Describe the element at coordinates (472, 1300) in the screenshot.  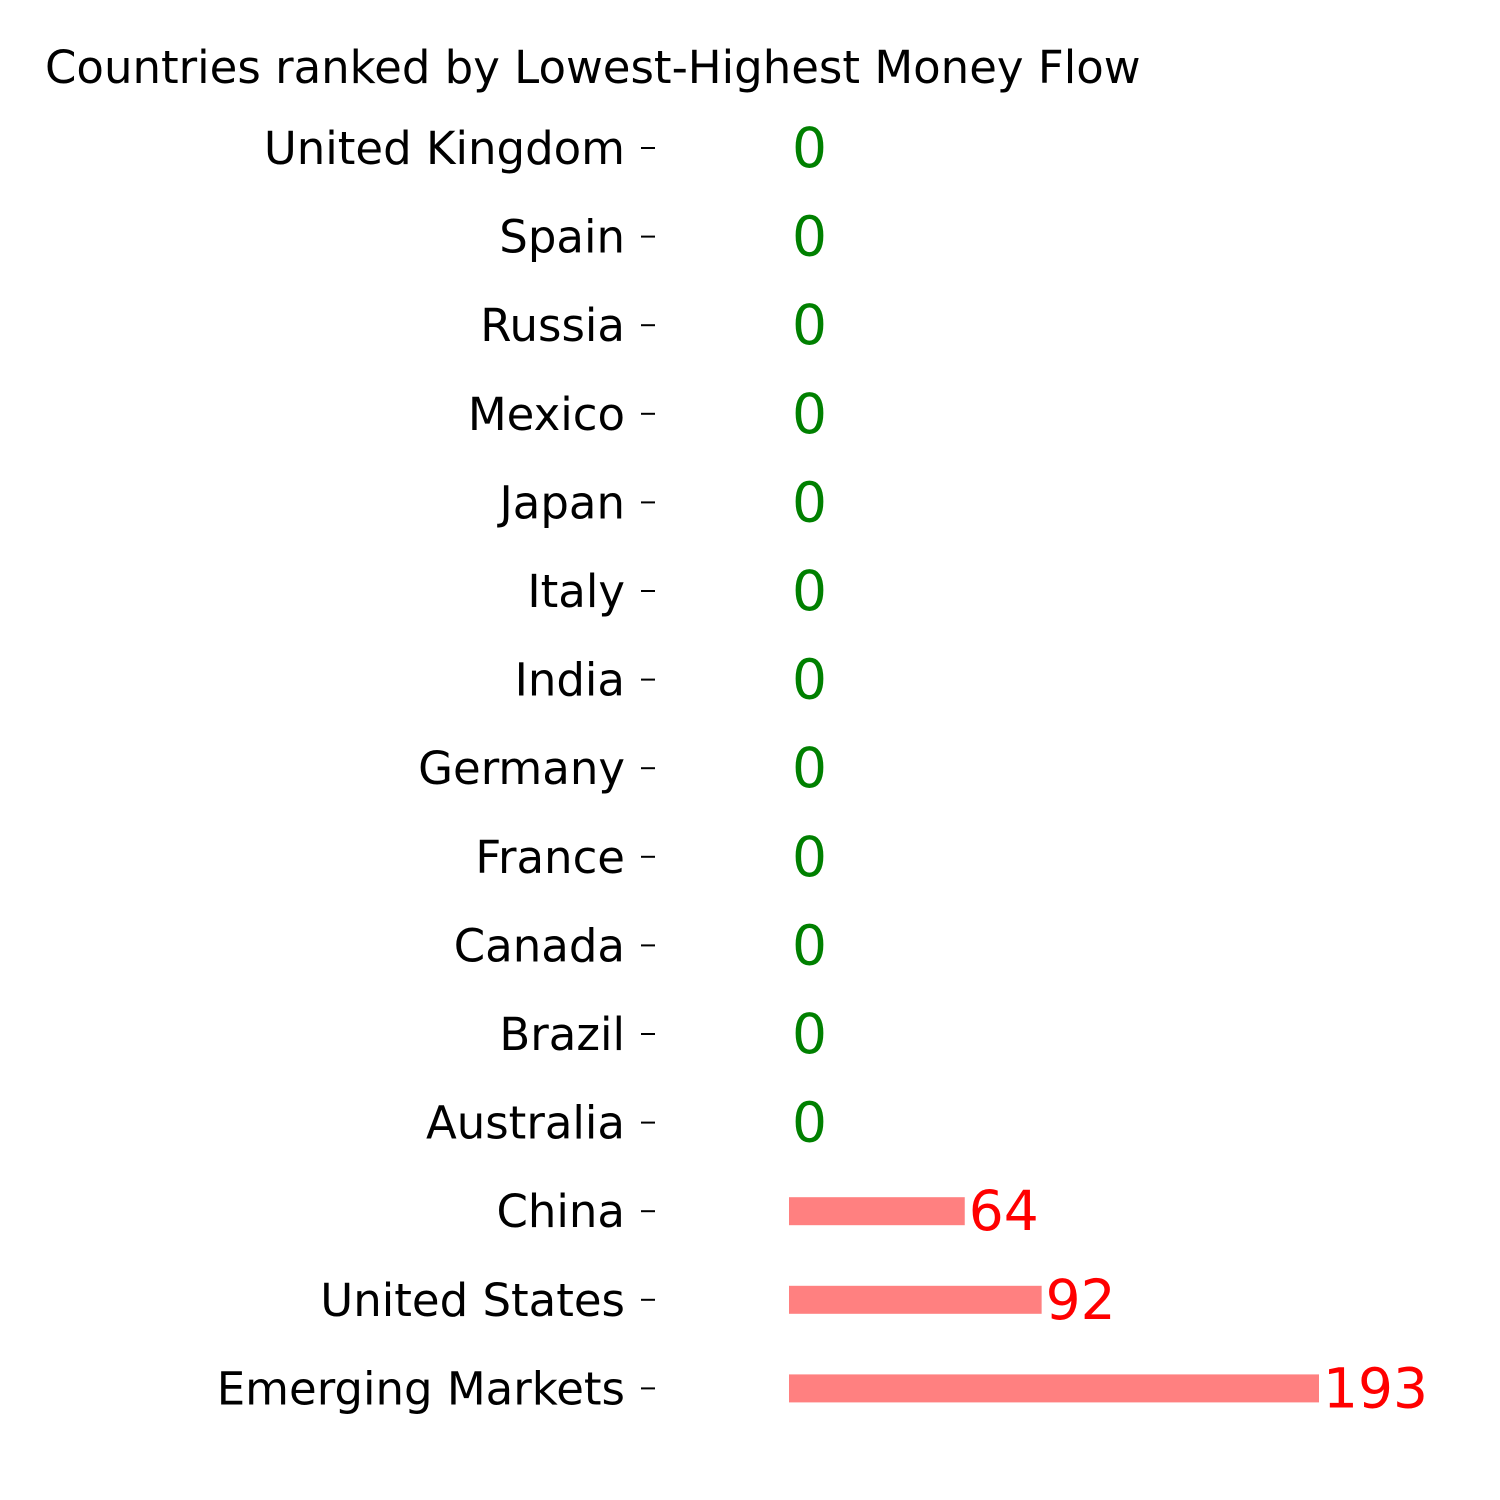
I see `y-tick-label-united-states: United States` at that location.